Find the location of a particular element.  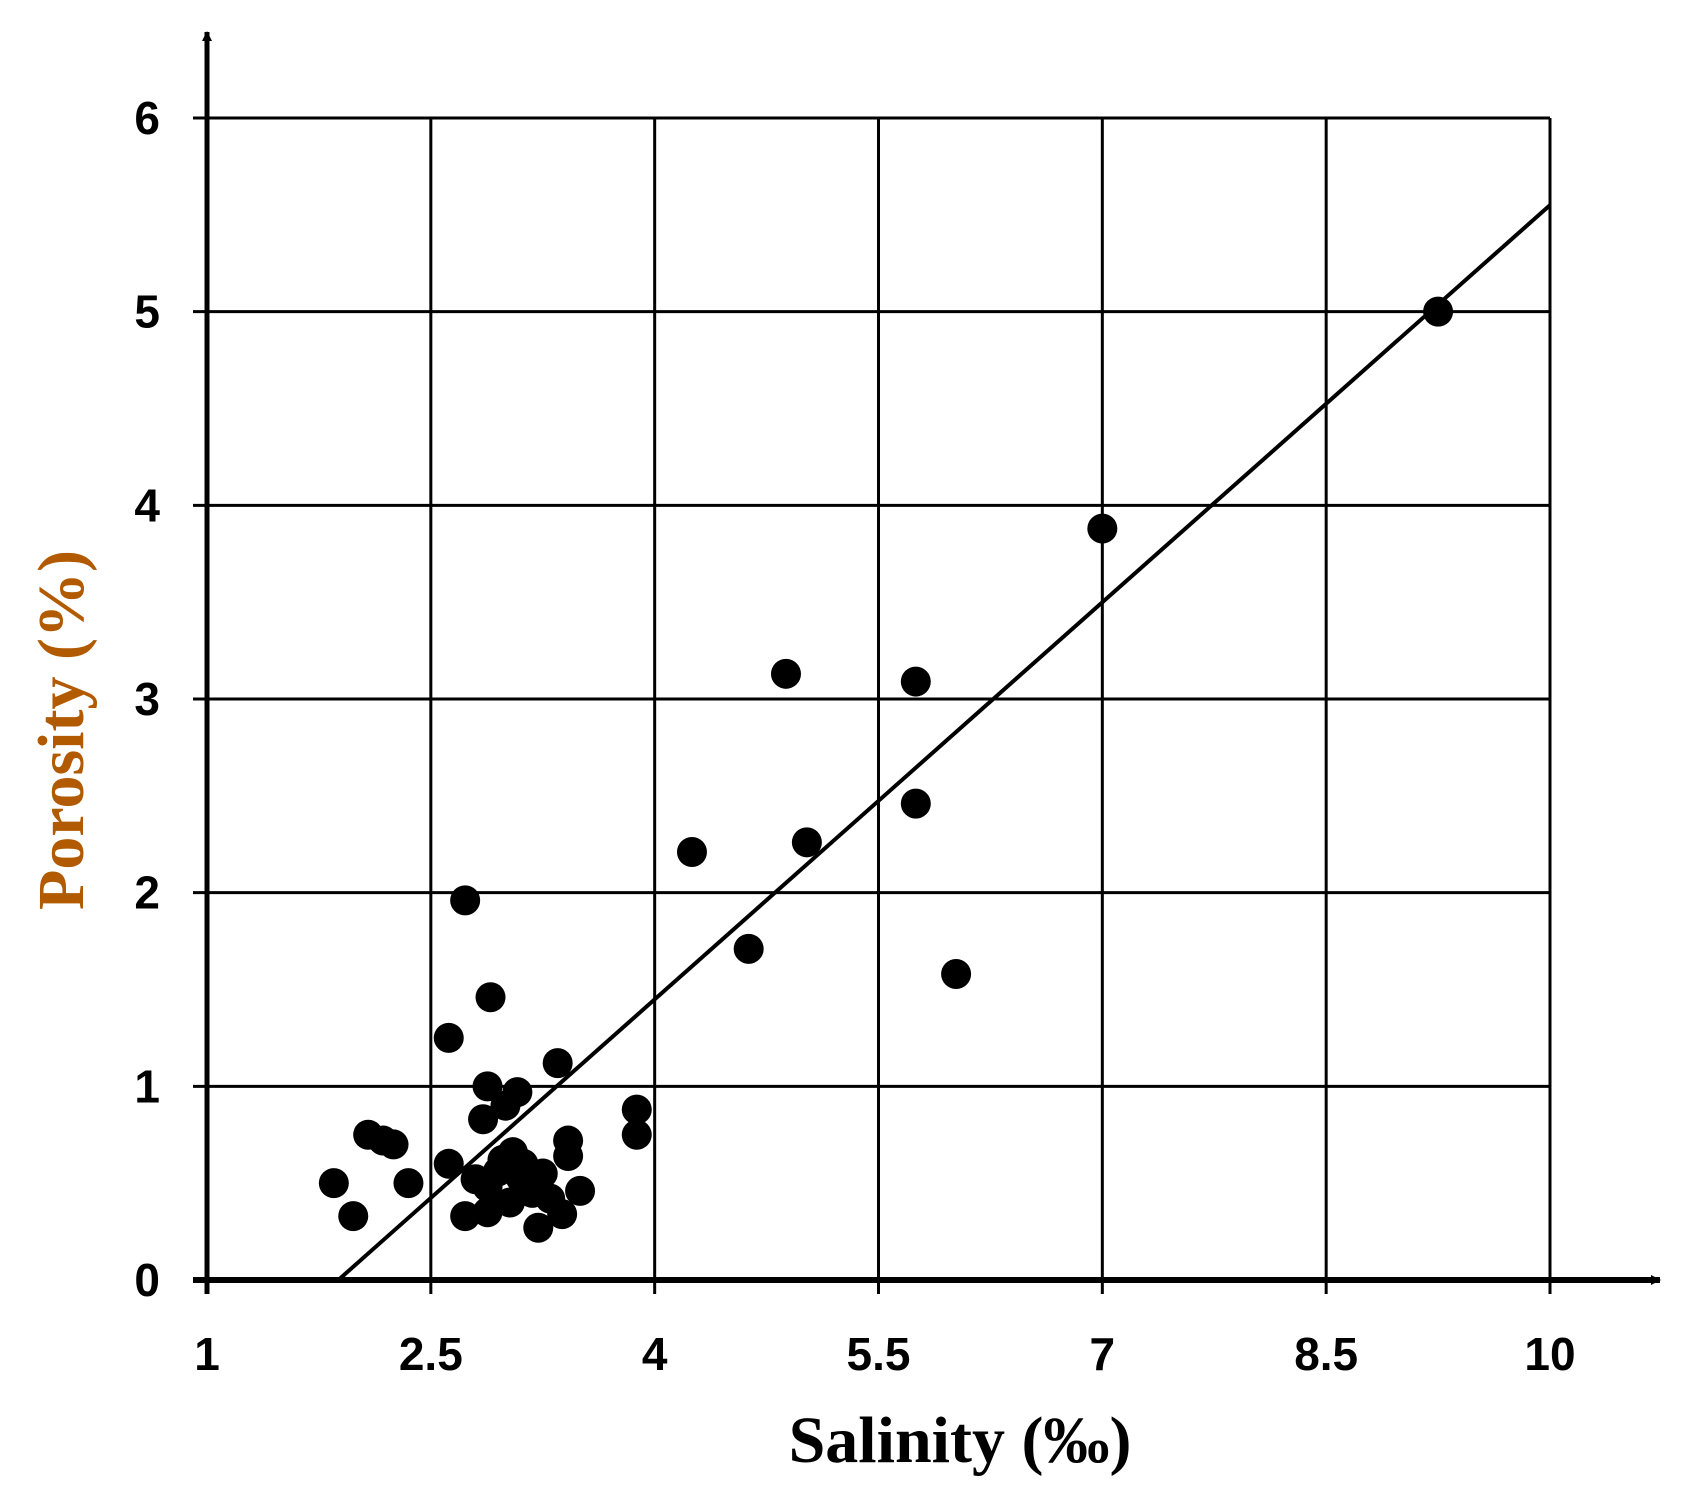

y-tick-label: 6 is located at coordinates (147, 118).